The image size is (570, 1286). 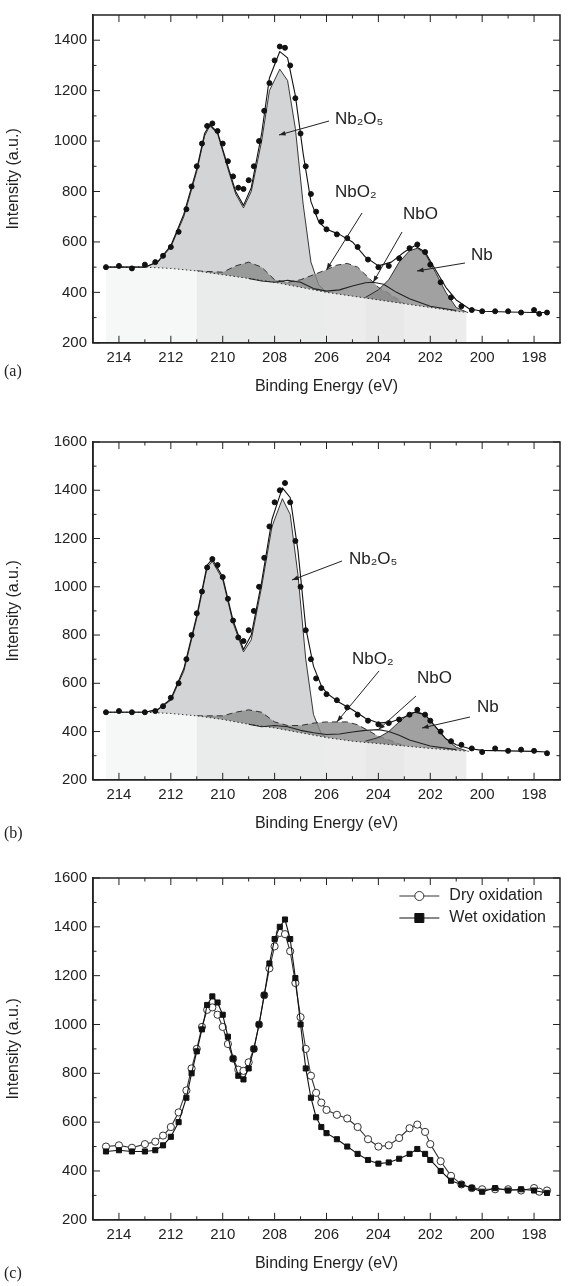 What do you see at coordinates (496, 895) in the screenshot?
I see `legend-label: Dry oxidation` at bounding box center [496, 895].